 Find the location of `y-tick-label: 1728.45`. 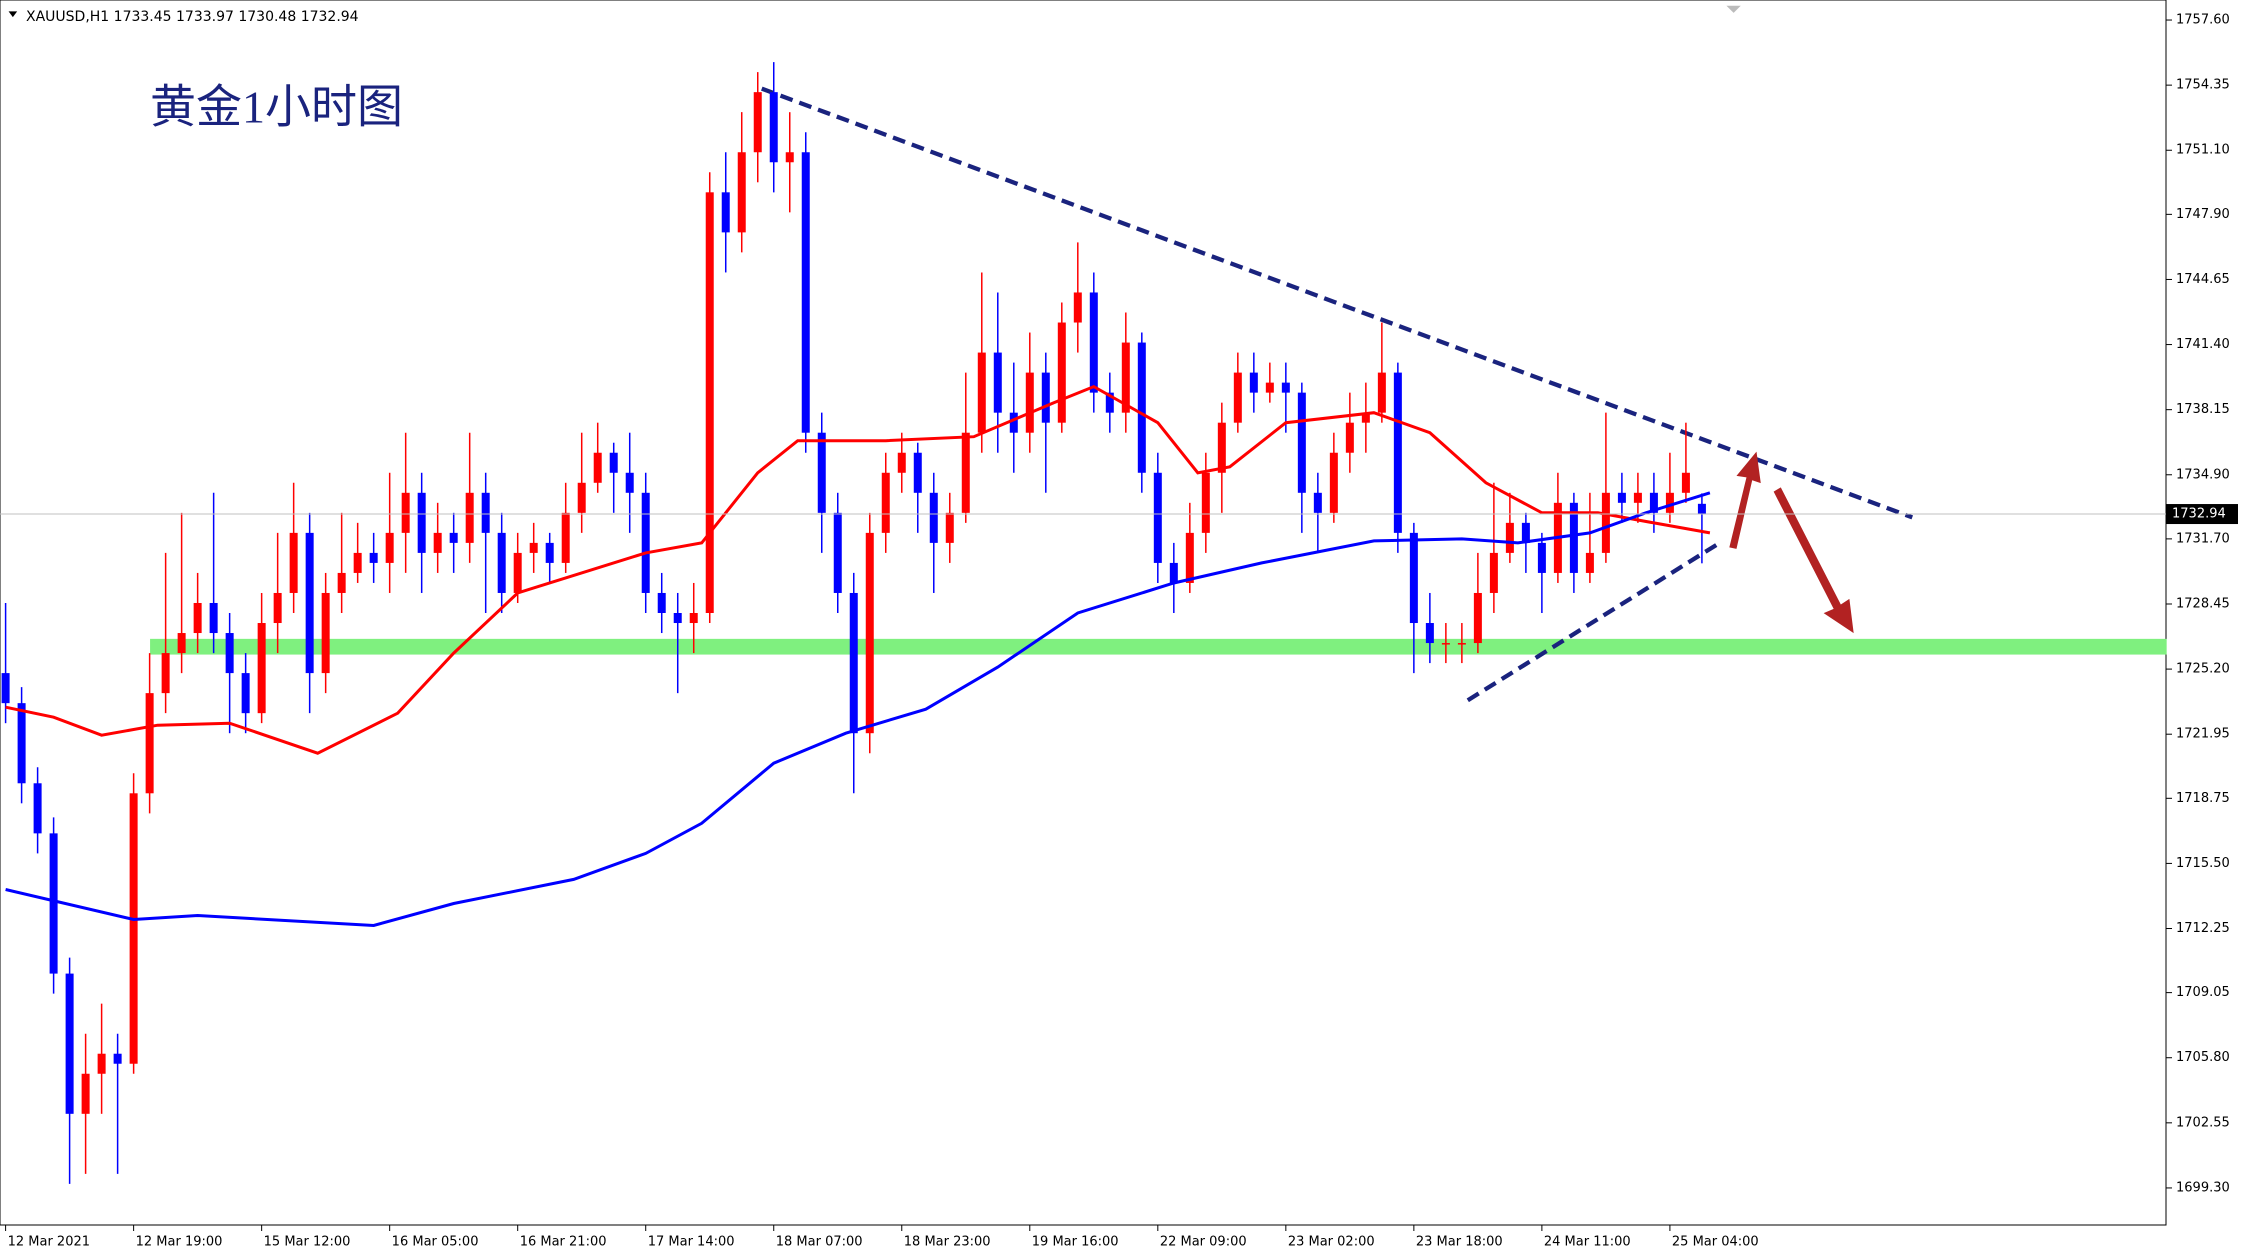

y-tick-label: 1728.45 is located at coordinates (2203, 603).